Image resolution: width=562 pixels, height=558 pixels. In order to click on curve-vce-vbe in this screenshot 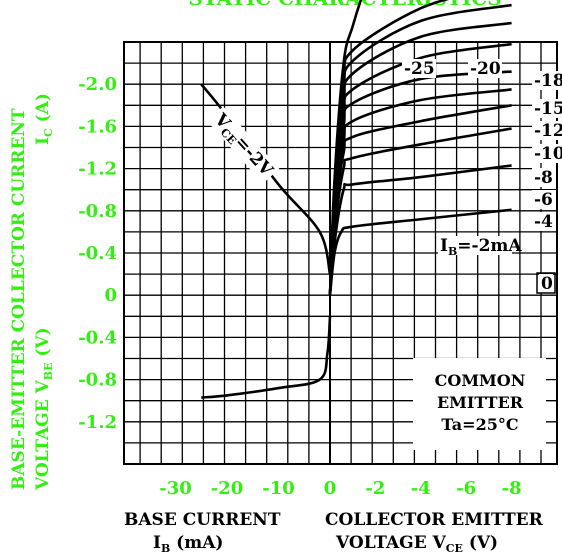, I will do `click(266, 357)`.